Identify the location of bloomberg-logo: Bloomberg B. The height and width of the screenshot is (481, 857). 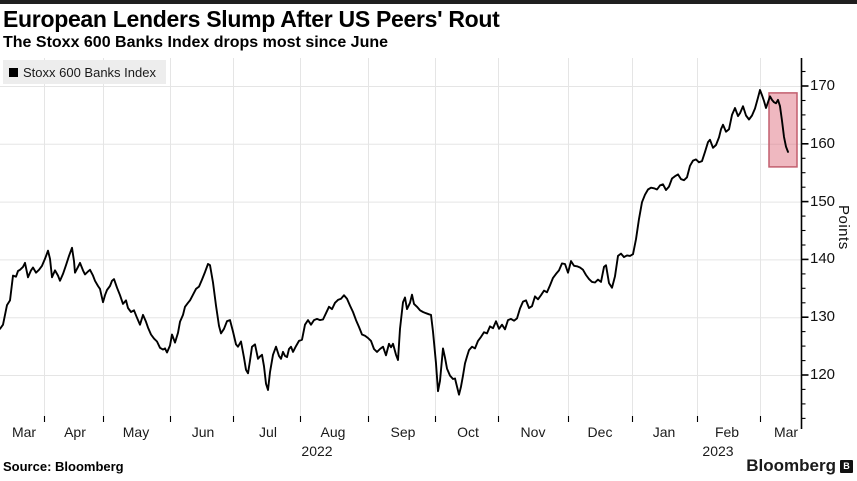
(799, 466).